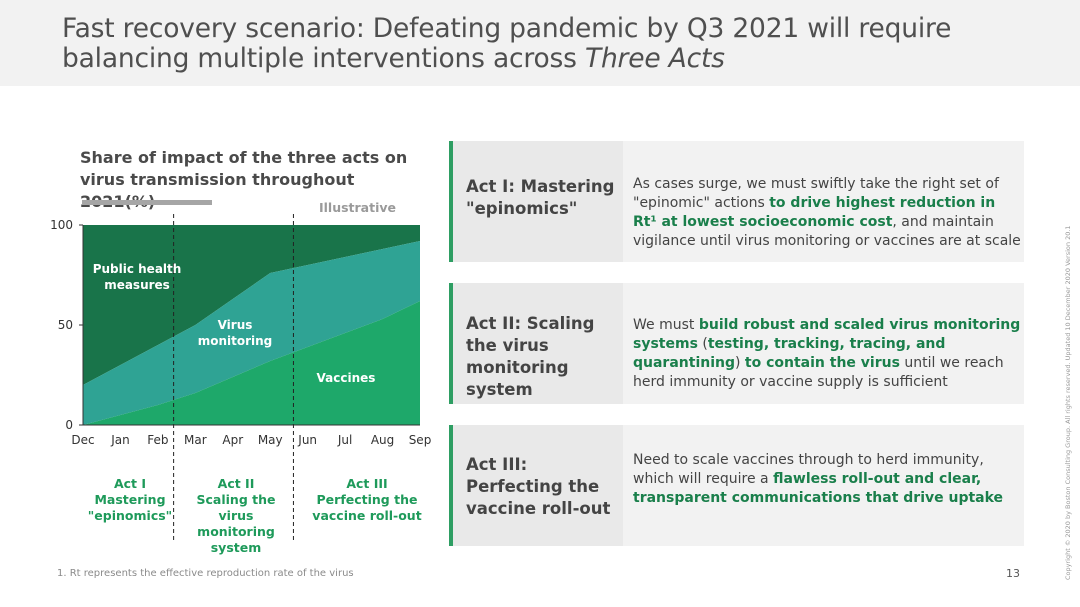 Image resolution: width=1080 pixels, height=607 pixels. I want to click on act-3-heading-cell, so click(538, 485).